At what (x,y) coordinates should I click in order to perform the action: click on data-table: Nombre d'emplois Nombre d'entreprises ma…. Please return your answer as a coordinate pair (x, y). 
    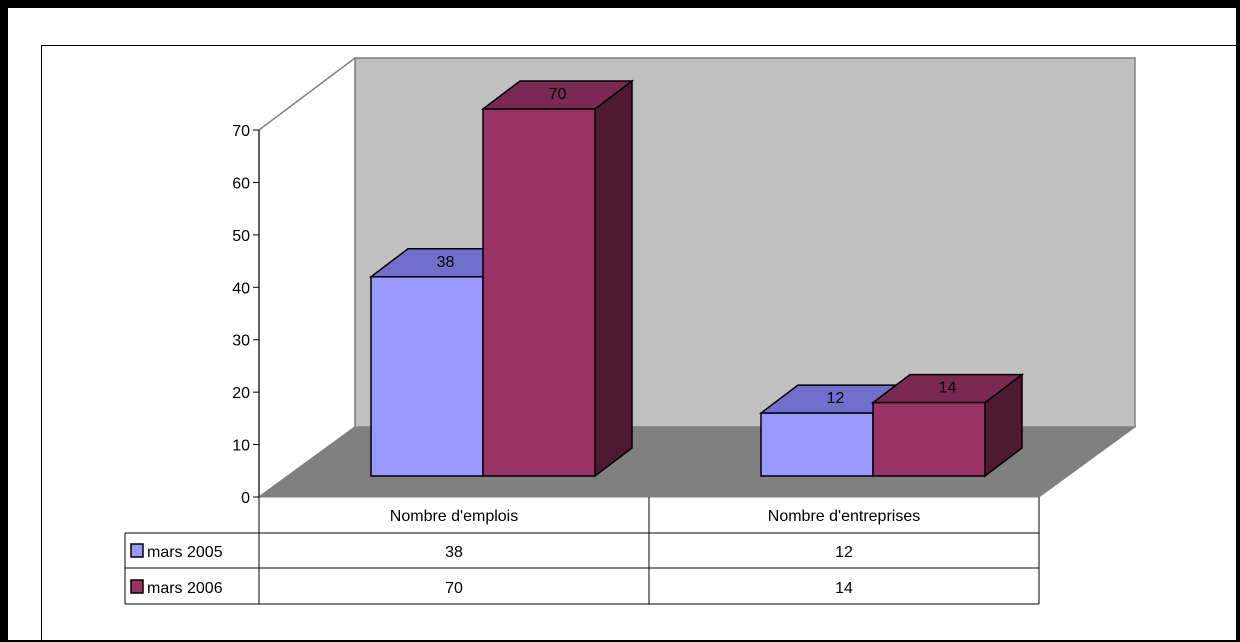
    Looking at the image, I should click on (582, 551).